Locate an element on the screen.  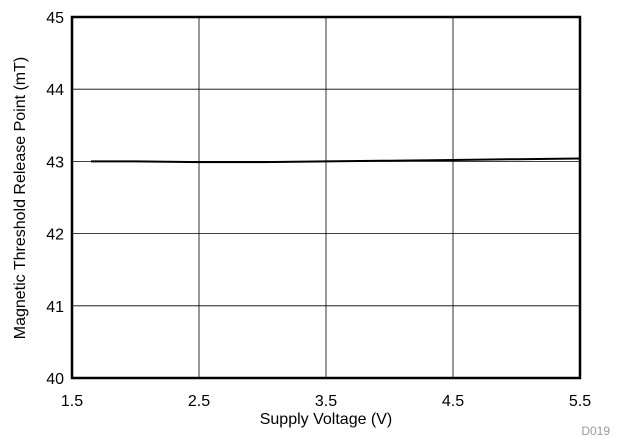
x-tick-label: 2.5 is located at coordinates (199, 401).